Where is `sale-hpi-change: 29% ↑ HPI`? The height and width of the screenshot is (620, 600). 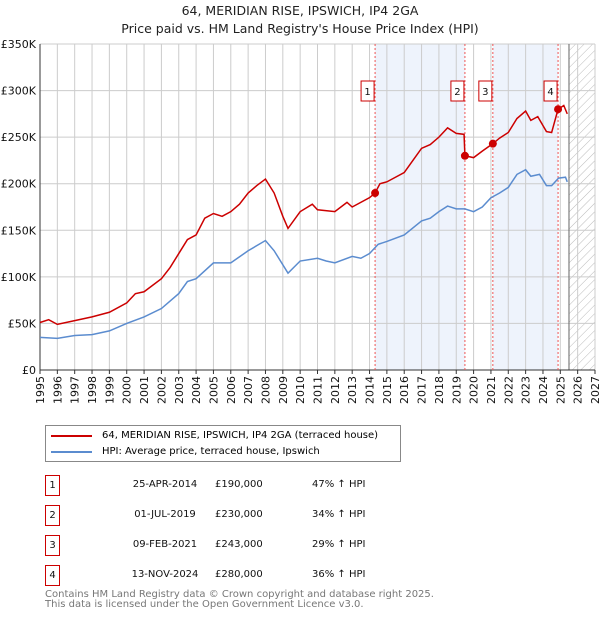
sale-hpi-change: 29% ↑ HPI is located at coordinates (339, 544).